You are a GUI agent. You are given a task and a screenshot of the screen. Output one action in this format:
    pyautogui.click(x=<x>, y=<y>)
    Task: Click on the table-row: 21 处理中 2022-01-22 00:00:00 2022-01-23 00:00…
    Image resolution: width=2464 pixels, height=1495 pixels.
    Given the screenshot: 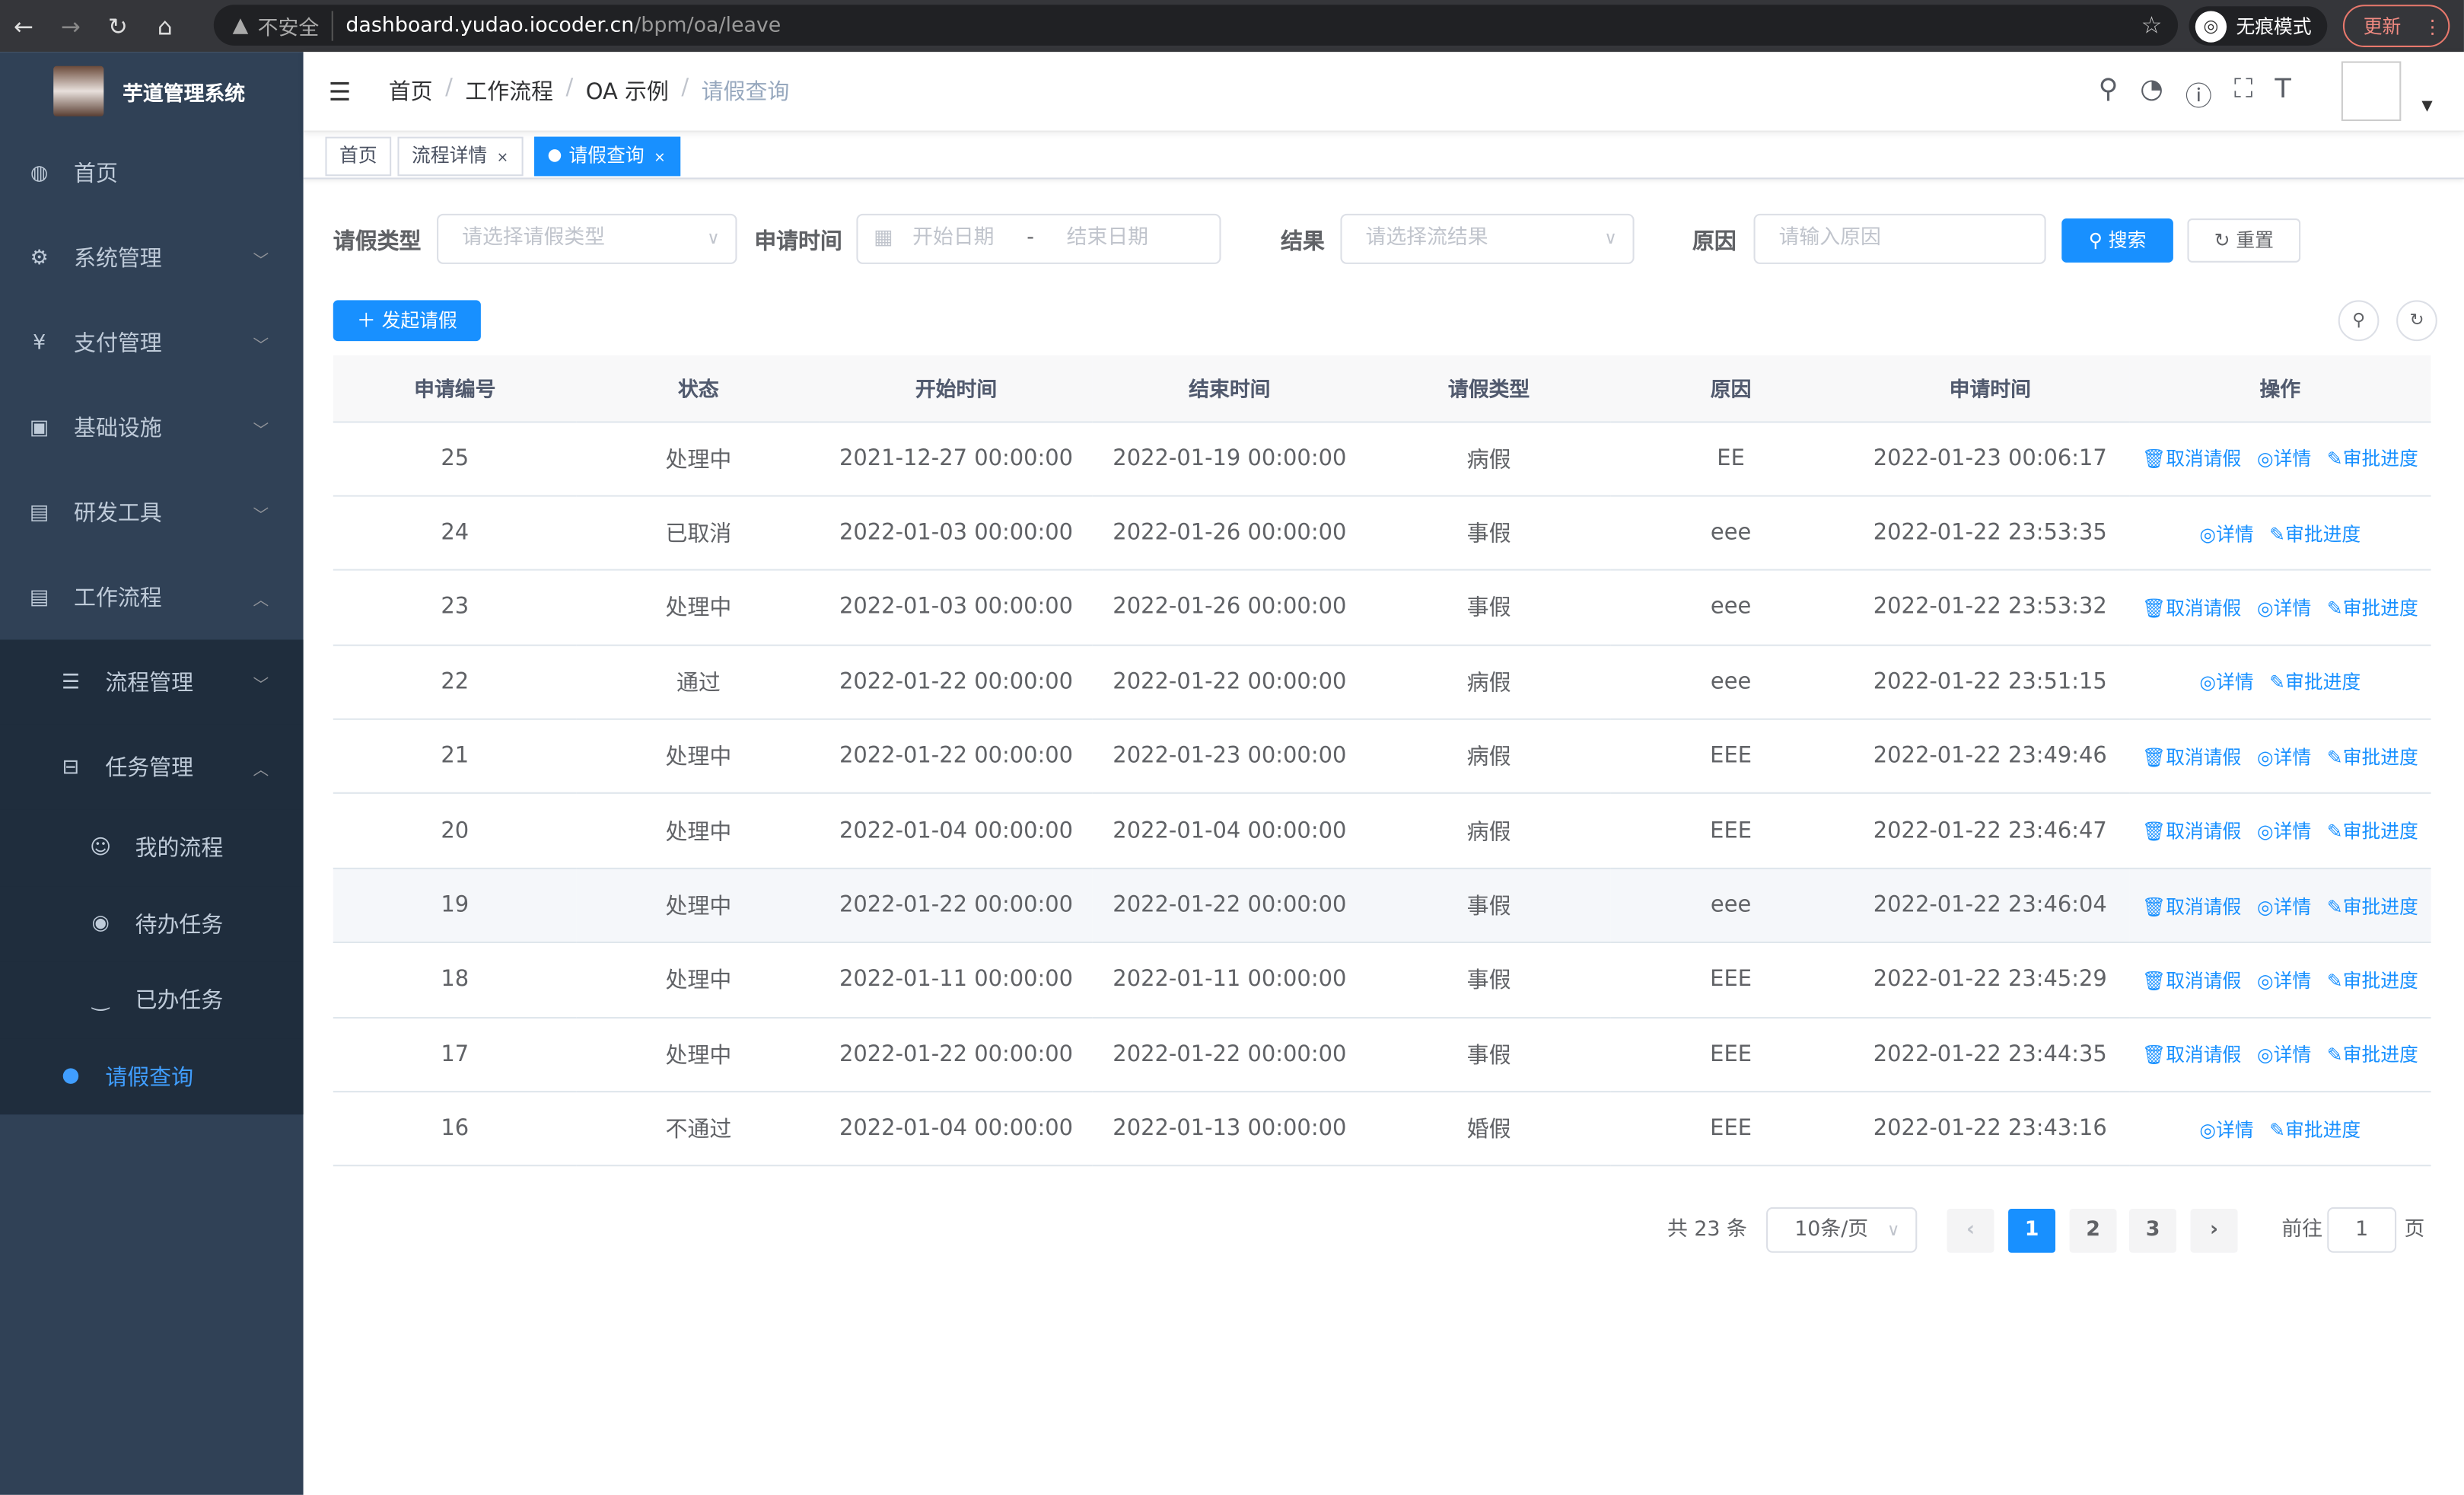 What is the action you would take?
    pyautogui.click(x=1382, y=757)
    